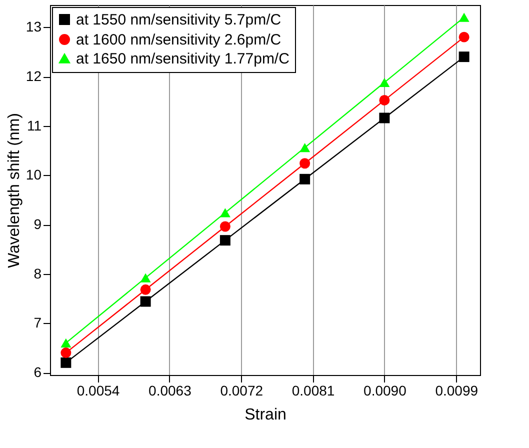 The image size is (529, 448). I want to click on y-tick-label: 10, so click(34, 174).